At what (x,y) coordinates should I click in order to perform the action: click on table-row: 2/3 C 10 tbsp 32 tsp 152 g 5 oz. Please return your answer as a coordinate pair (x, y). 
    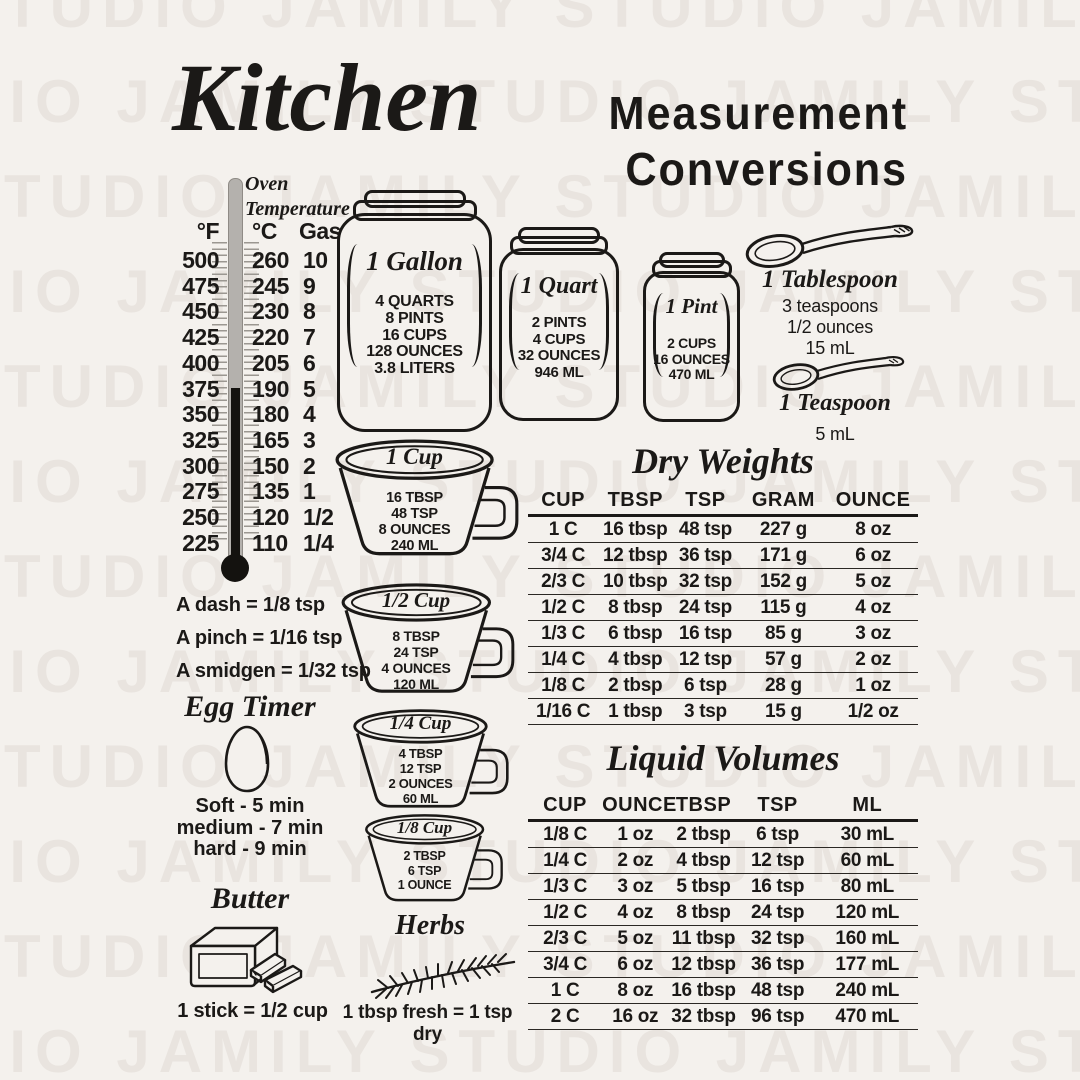
    Looking at the image, I should click on (723, 582).